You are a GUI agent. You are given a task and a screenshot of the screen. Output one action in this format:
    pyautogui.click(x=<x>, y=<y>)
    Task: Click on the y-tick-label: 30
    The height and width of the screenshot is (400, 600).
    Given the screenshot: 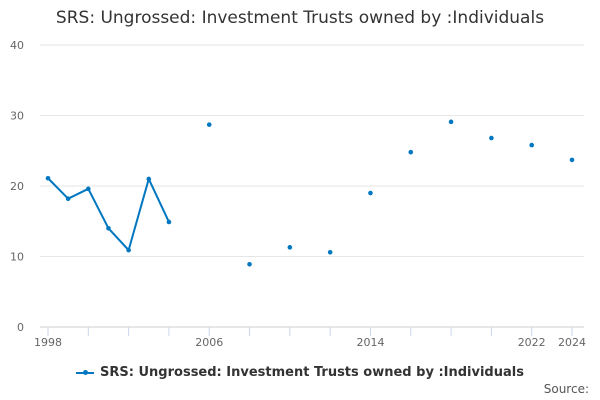 What is the action you would take?
    pyautogui.click(x=17, y=116)
    